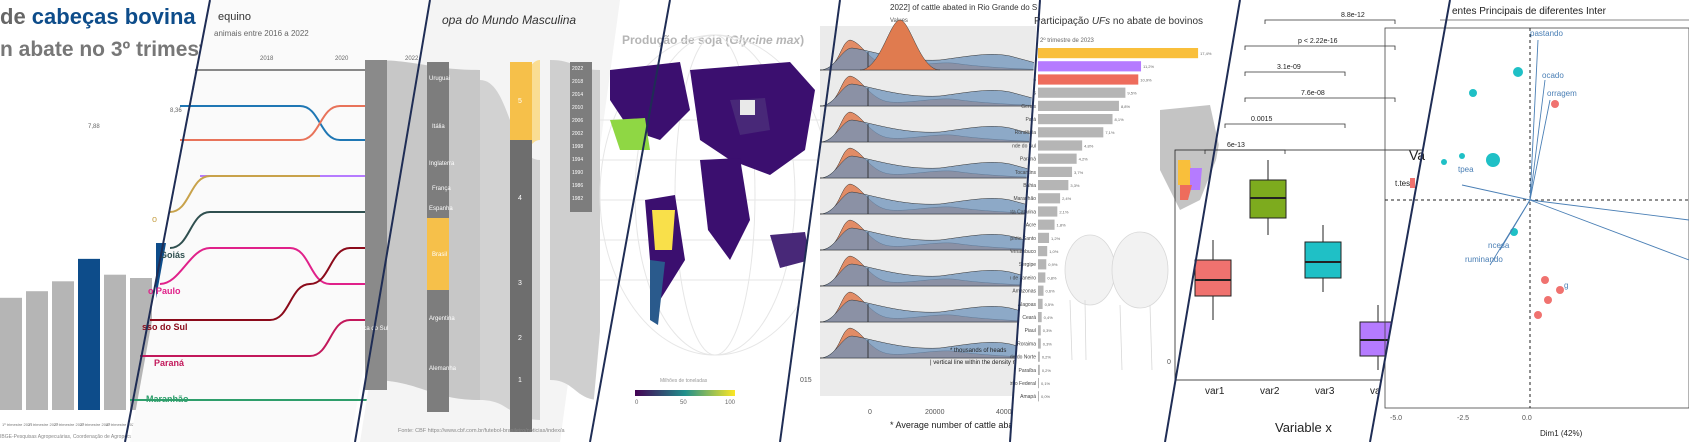 The width and height of the screenshot is (1689, 442). Describe the element at coordinates (1417, 155) in the screenshot. I see `pca-left-label: Va` at that location.